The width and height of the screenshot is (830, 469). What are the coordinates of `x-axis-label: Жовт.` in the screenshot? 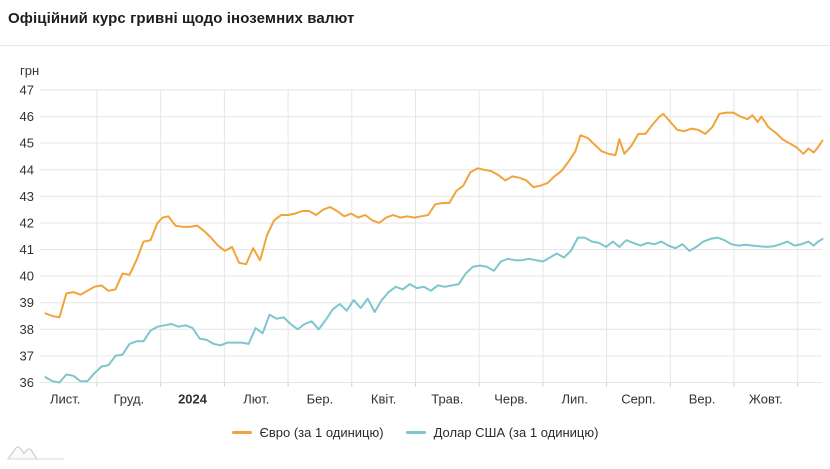 It's located at (766, 398).